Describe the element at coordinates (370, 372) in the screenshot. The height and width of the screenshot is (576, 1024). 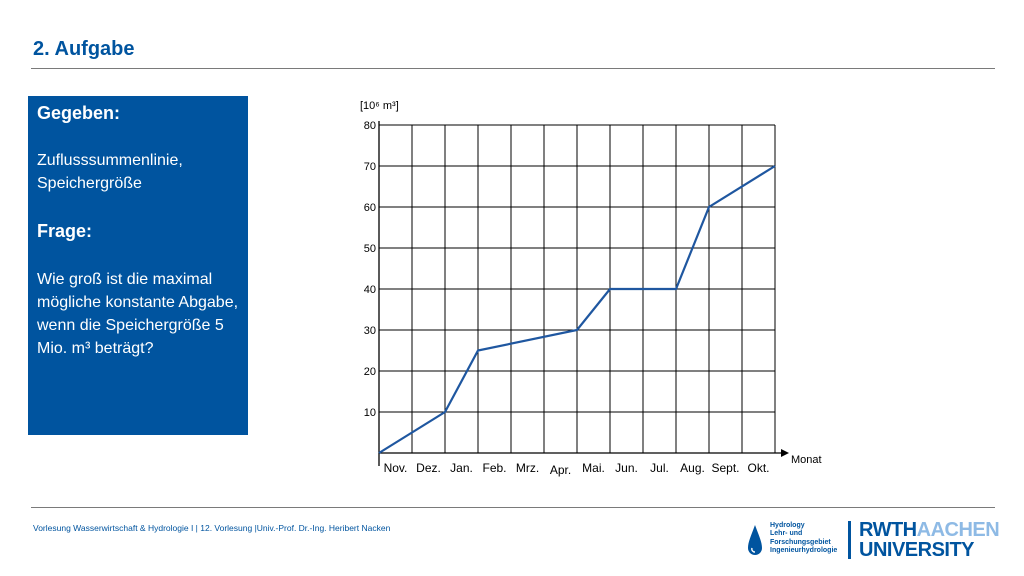
I see `y-tick-label: 20` at that location.